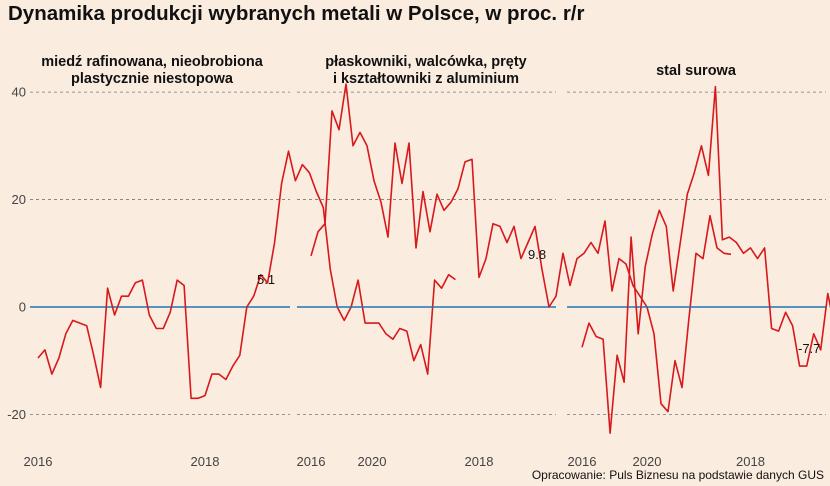  Describe the element at coordinates (152, 62) in the screenshot. I see `panel-title-line: miedź rafinowana, nieobrobiona` at that location.